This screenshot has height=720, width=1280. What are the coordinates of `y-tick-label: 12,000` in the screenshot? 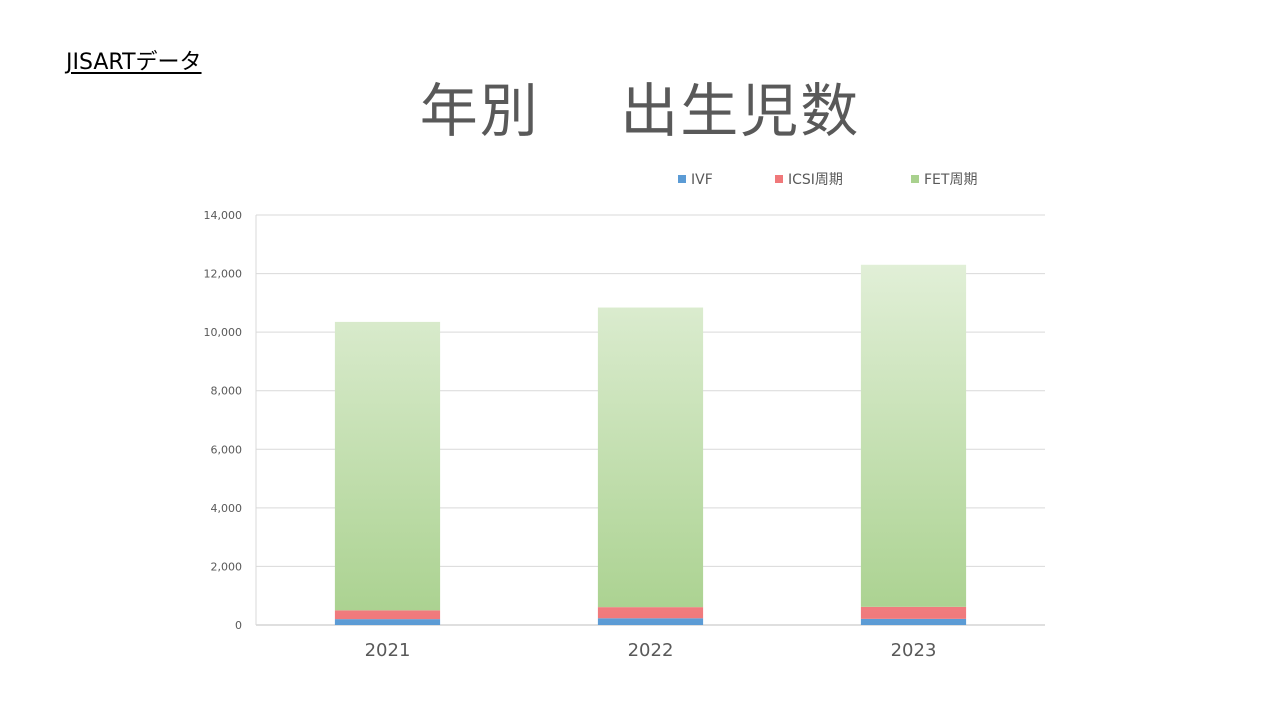 It's located at (223, 274).